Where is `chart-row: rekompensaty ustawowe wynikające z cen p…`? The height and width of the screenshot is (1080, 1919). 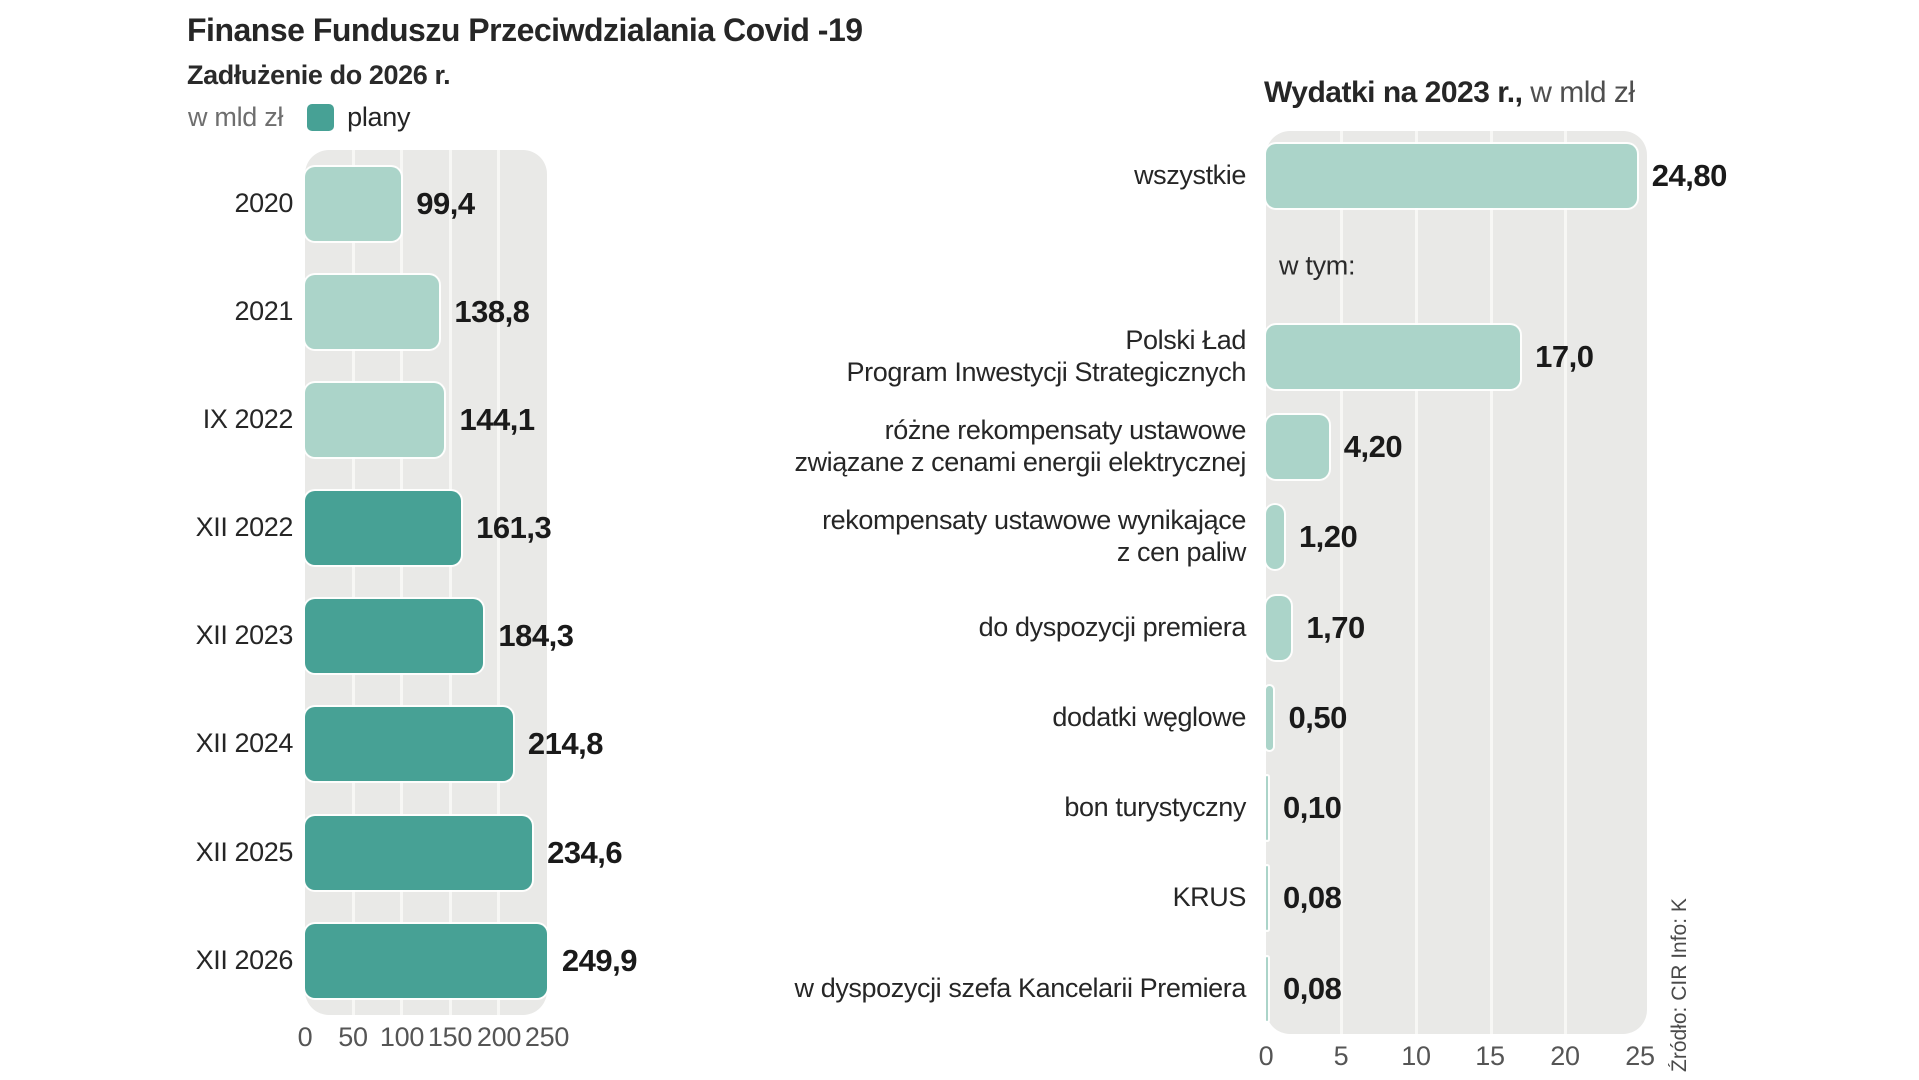
chart-row: rekompensaty ustawowe wynikające z cen p… is located at coordinates (959, 537).